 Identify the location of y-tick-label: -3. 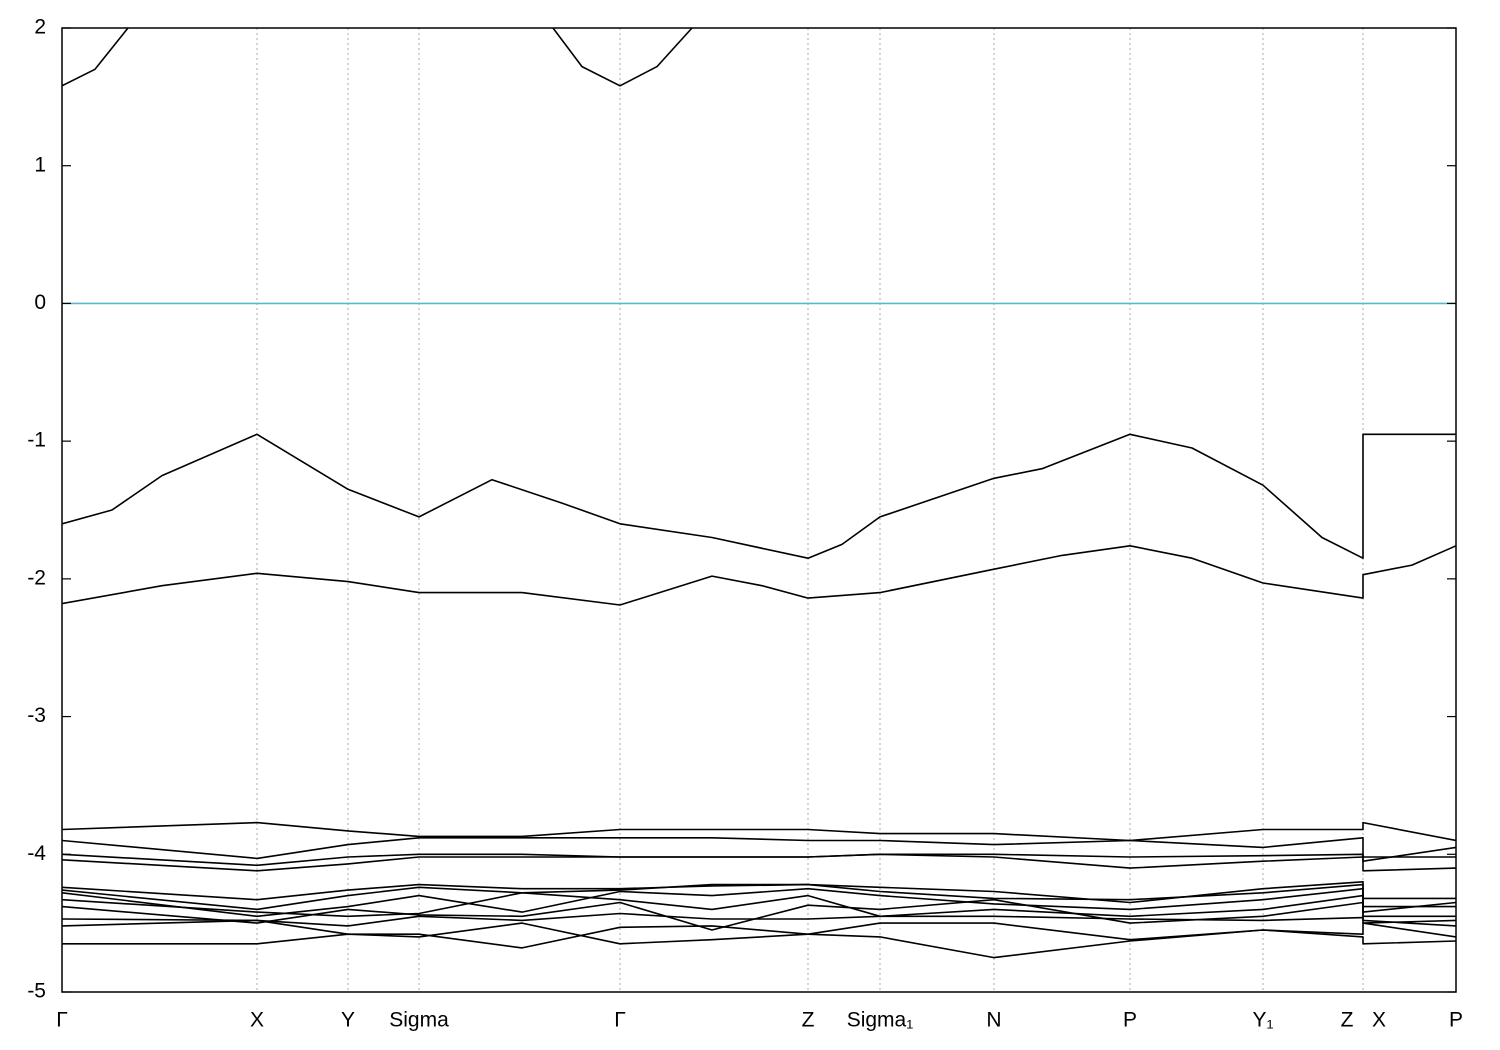
(36, 715).